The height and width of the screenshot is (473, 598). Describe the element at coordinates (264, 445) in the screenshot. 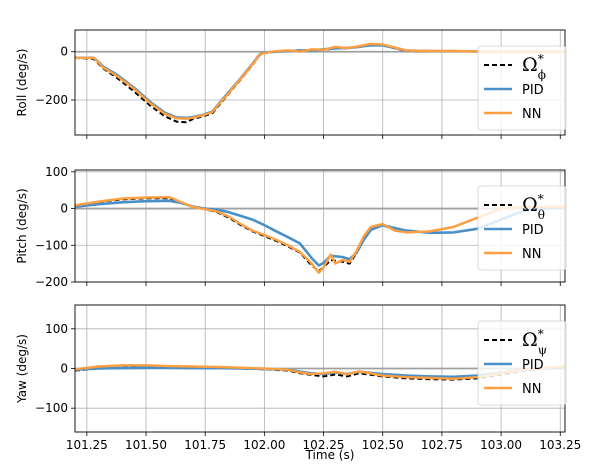

I see `x-tick-label: 102.00` at that location.